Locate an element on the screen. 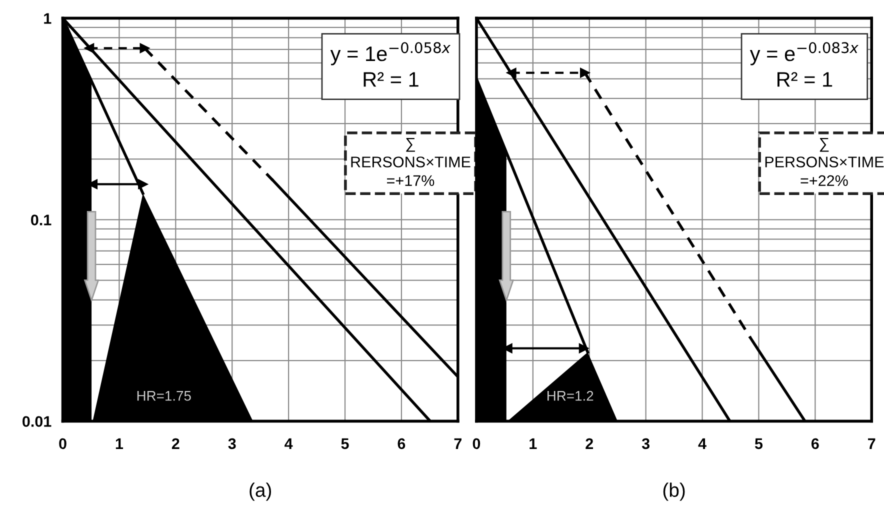 The width and height of the screenshot is (884, 520). x-axis-title: (b) is located at coordinates (674, 491).